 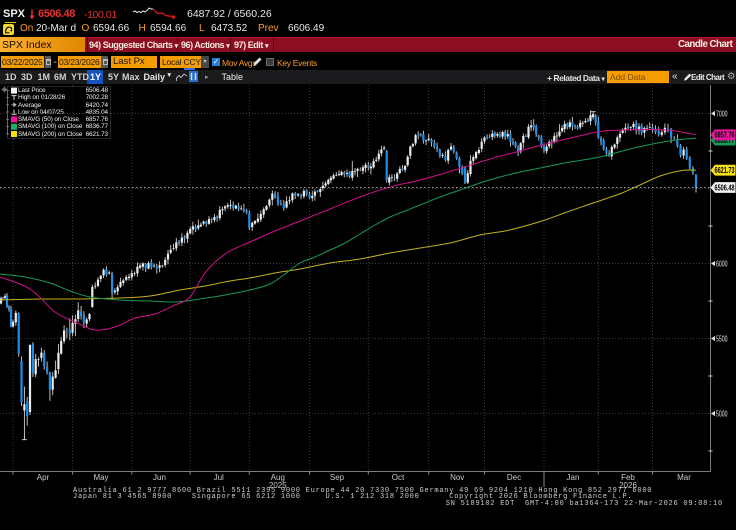 What do you see at coordinates (278, 485) in the screenshot?
I see `svg-text: 2025` at bounding box center [278, 485].